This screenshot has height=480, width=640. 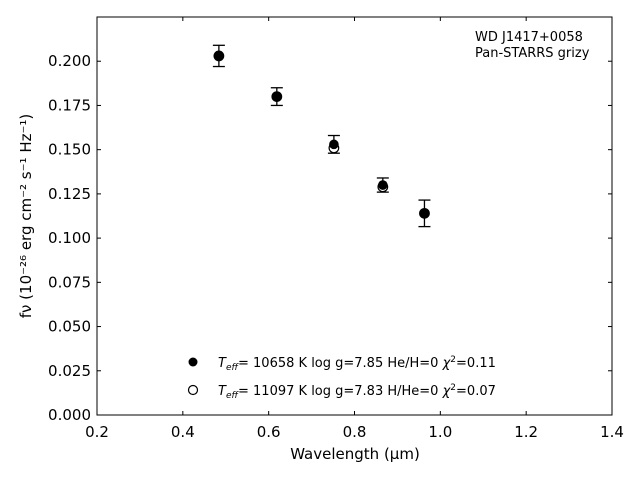 What do you see at coordinates (476, 391) in the screenshot?
I see `legend-2-chi: =0.07` at bounding box center [476, 391].